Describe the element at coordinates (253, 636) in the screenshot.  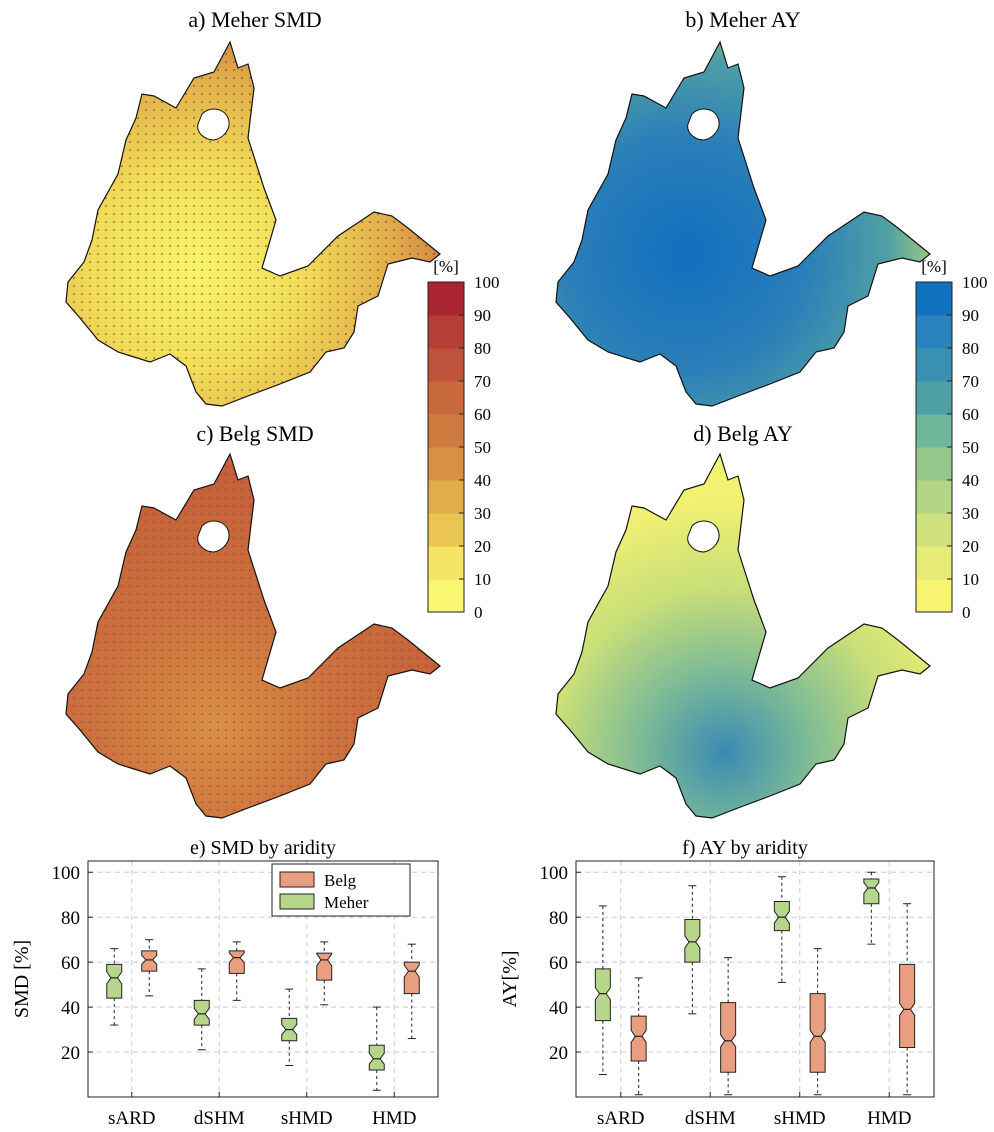
I see `map-c` at that location.